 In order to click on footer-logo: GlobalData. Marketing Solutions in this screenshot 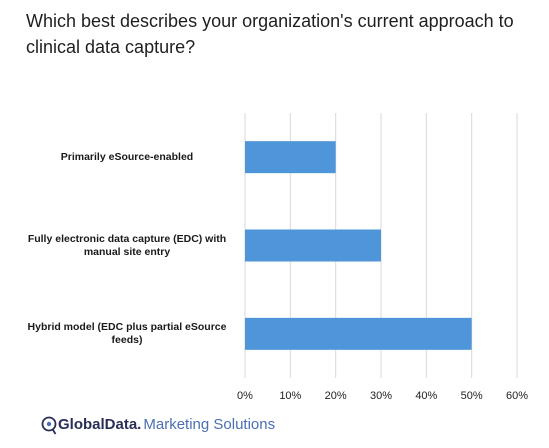, I will do `click(157, 425)`.